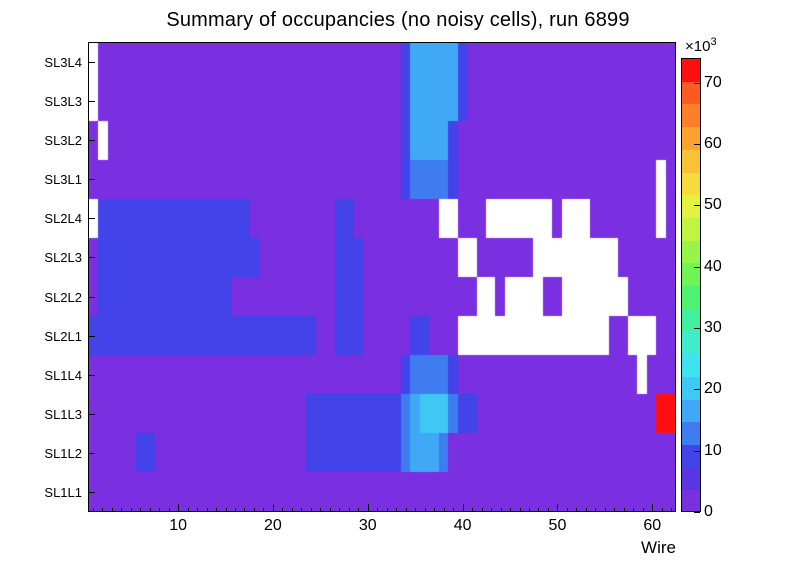  I want to click on x-axis-tick-label: 10, so click(178, 525).